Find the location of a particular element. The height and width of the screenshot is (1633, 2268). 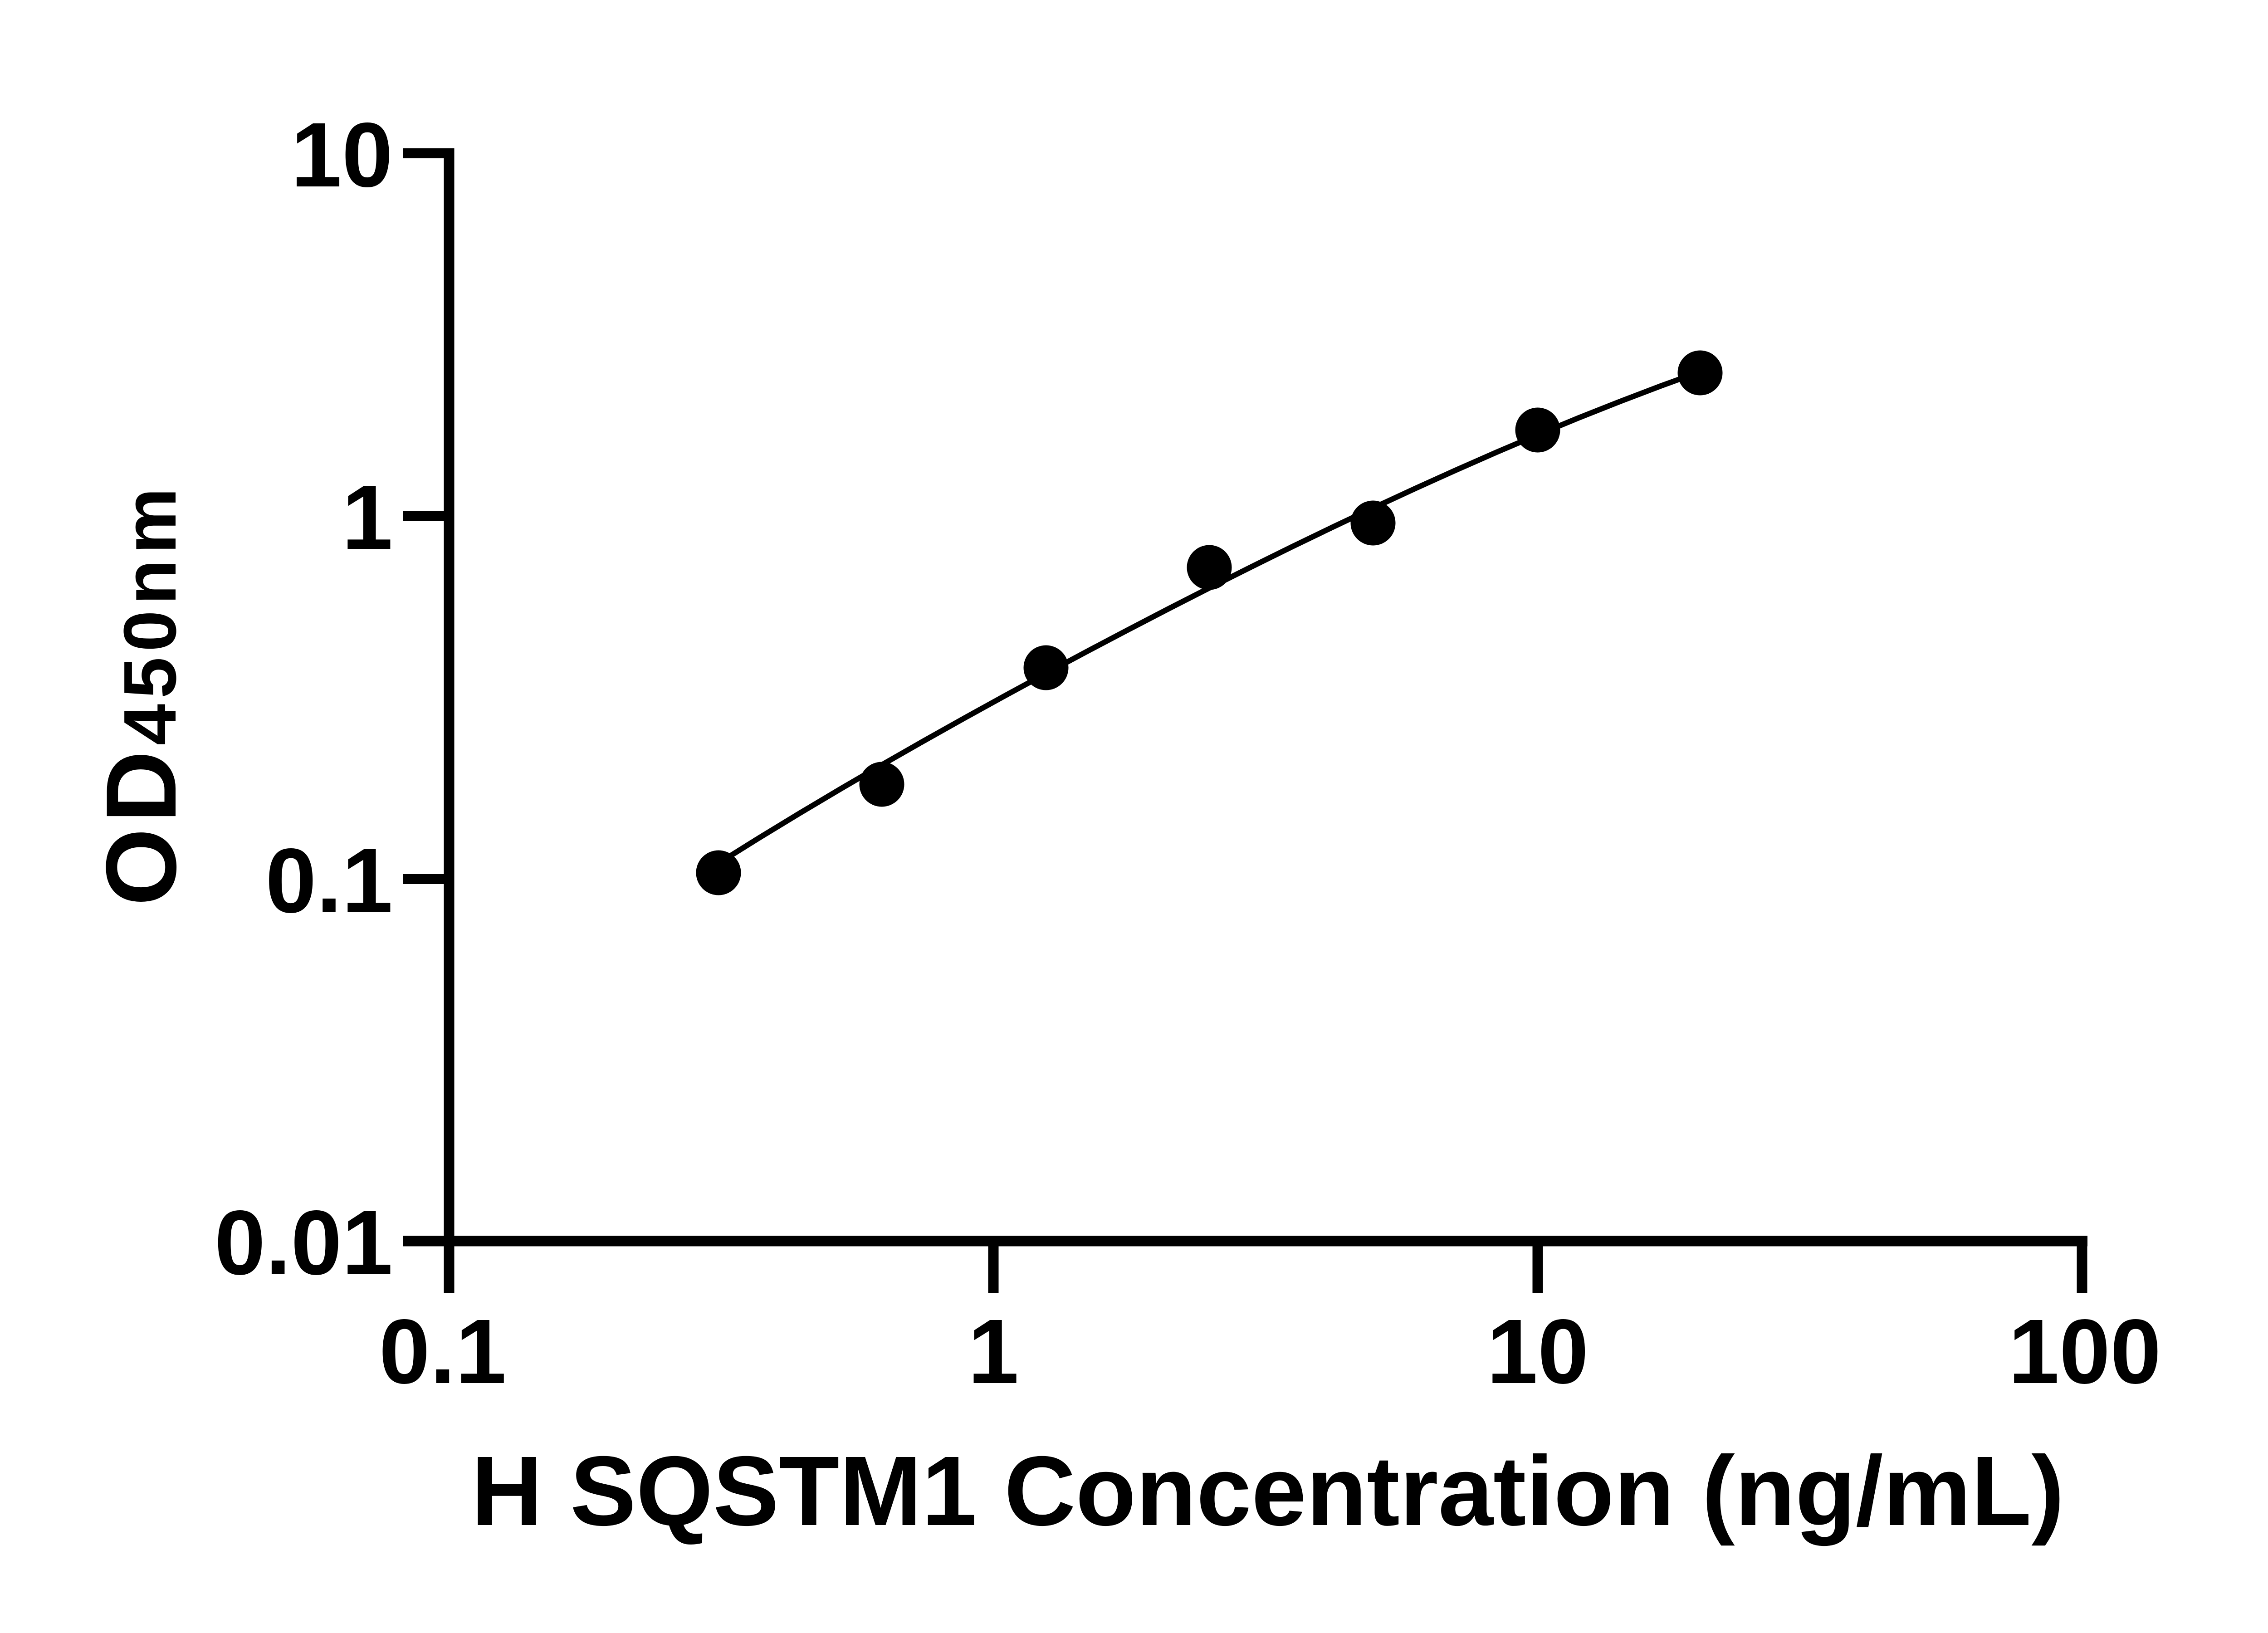

svg-text: 0.01 is located at coordinates (304, 1242).